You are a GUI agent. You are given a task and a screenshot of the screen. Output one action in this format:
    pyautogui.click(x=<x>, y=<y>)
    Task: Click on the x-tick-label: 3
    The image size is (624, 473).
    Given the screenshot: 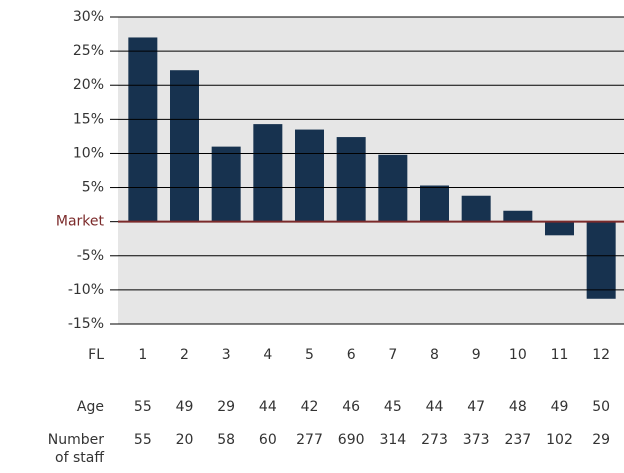 What is the action you would take?
    pyautogui.click(x=226, y=355)
    